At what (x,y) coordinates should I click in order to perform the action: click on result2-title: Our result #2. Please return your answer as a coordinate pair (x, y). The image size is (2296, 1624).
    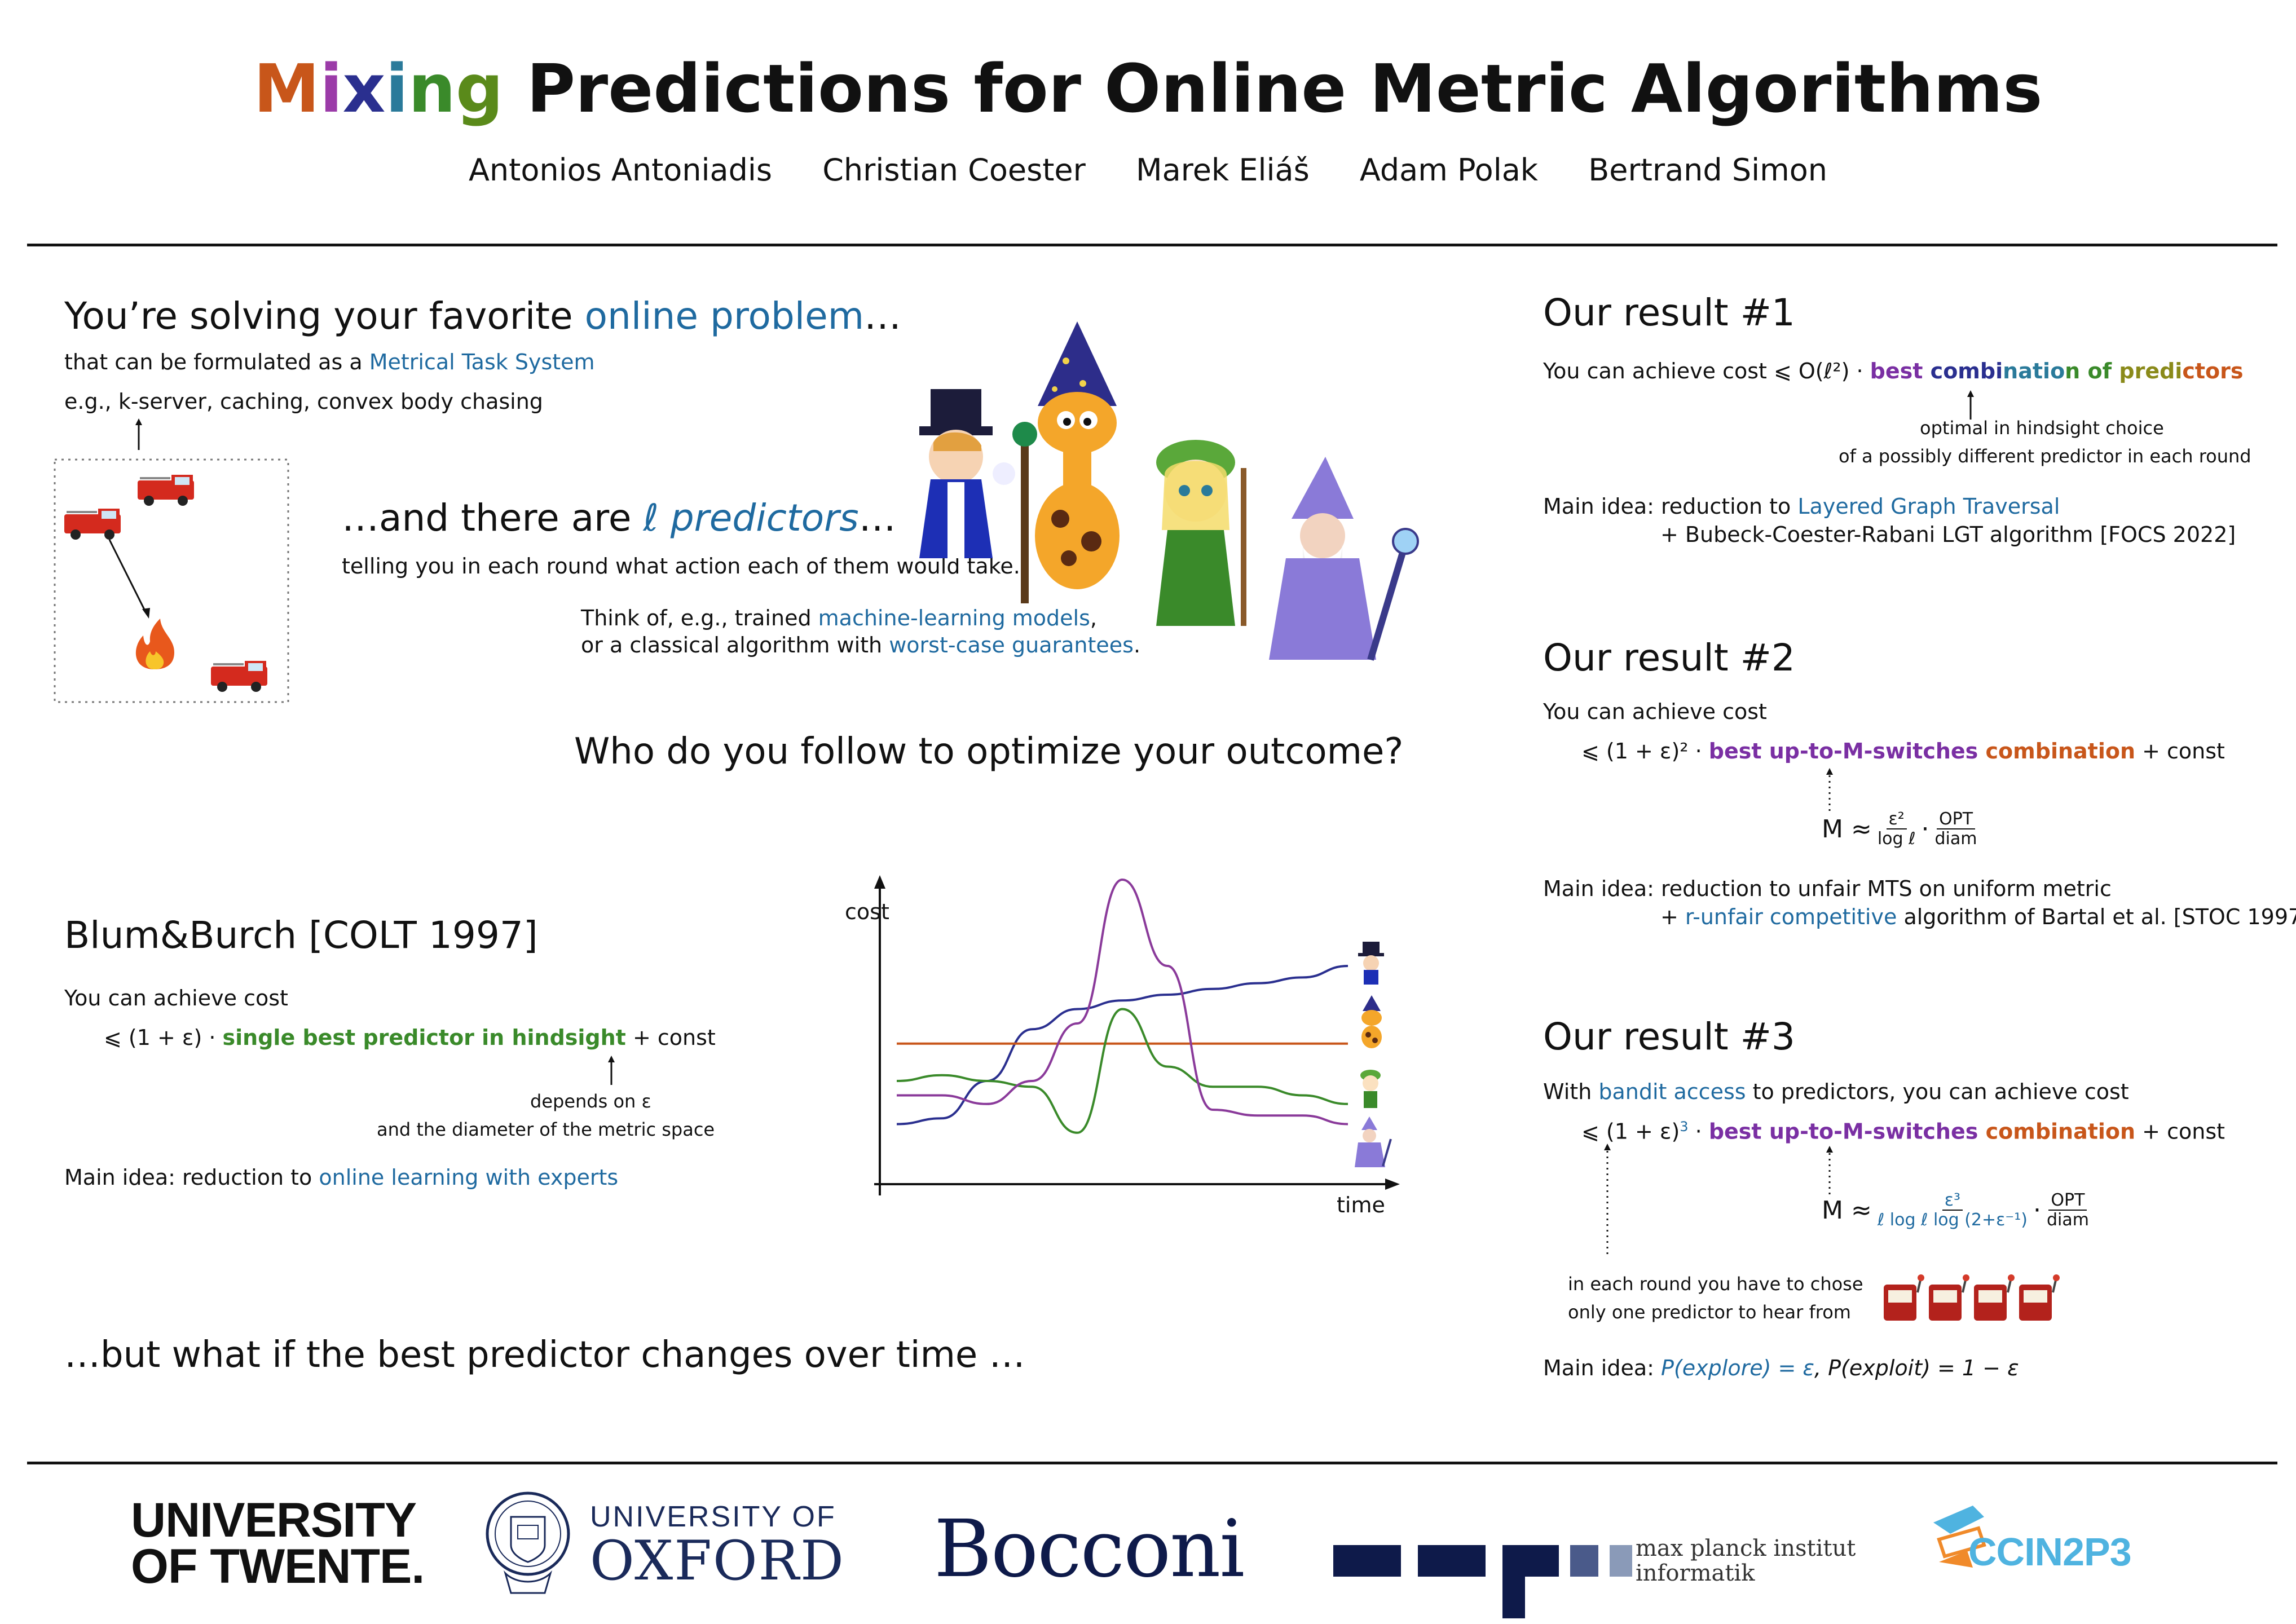
    Looking at the image, I should click on (1669, 657).